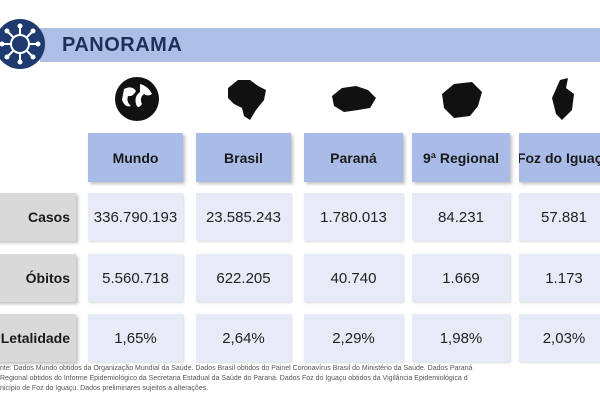 The height and width of the screenshot is (417, 600). I want to click on virus-badge, so click(22, 44).